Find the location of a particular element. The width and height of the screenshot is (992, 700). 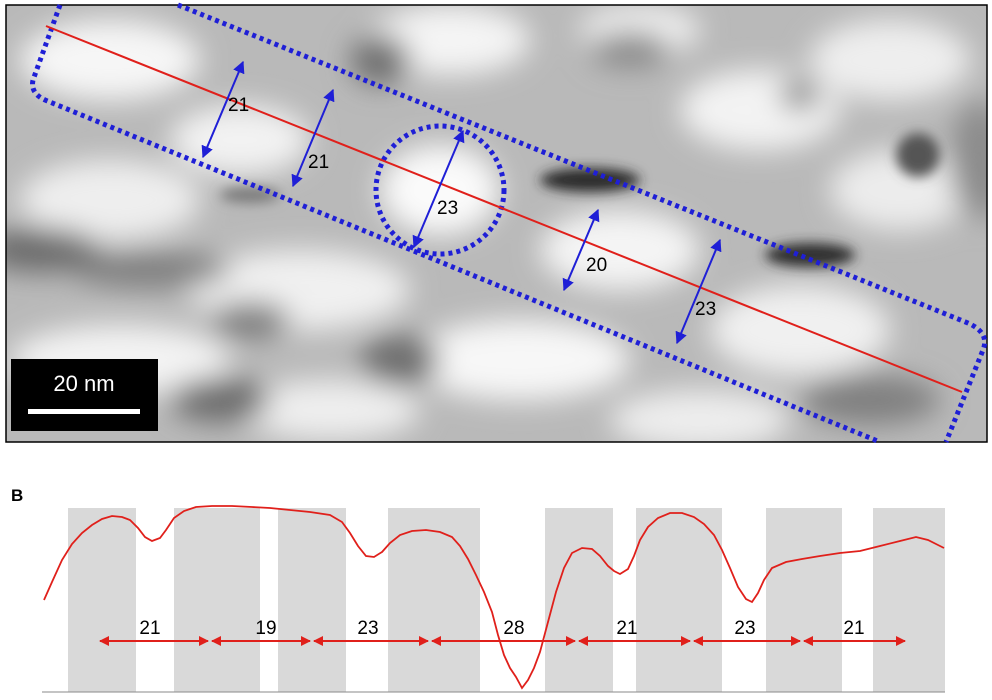

segment-label-7: 21 is located at coordinates (853, 628).